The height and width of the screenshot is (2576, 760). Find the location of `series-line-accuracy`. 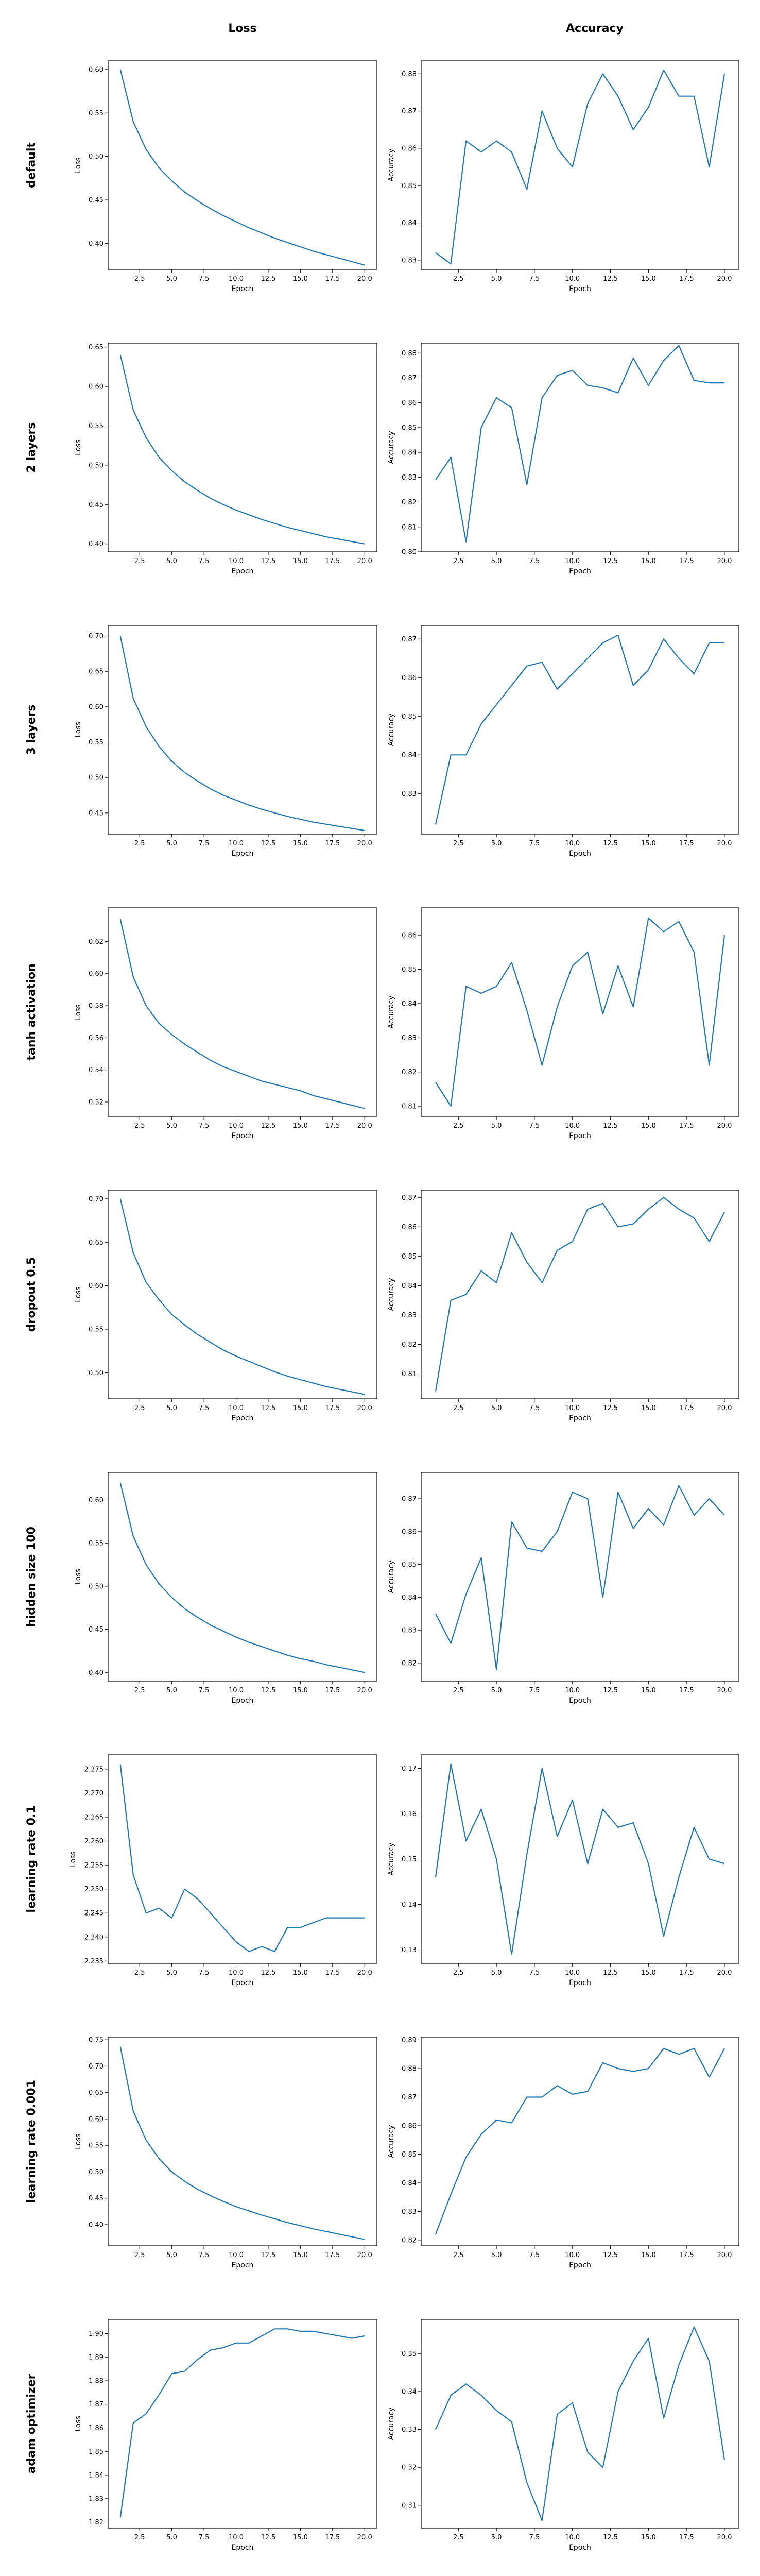

series-line-accuracy is located at coordinates (579, 729).